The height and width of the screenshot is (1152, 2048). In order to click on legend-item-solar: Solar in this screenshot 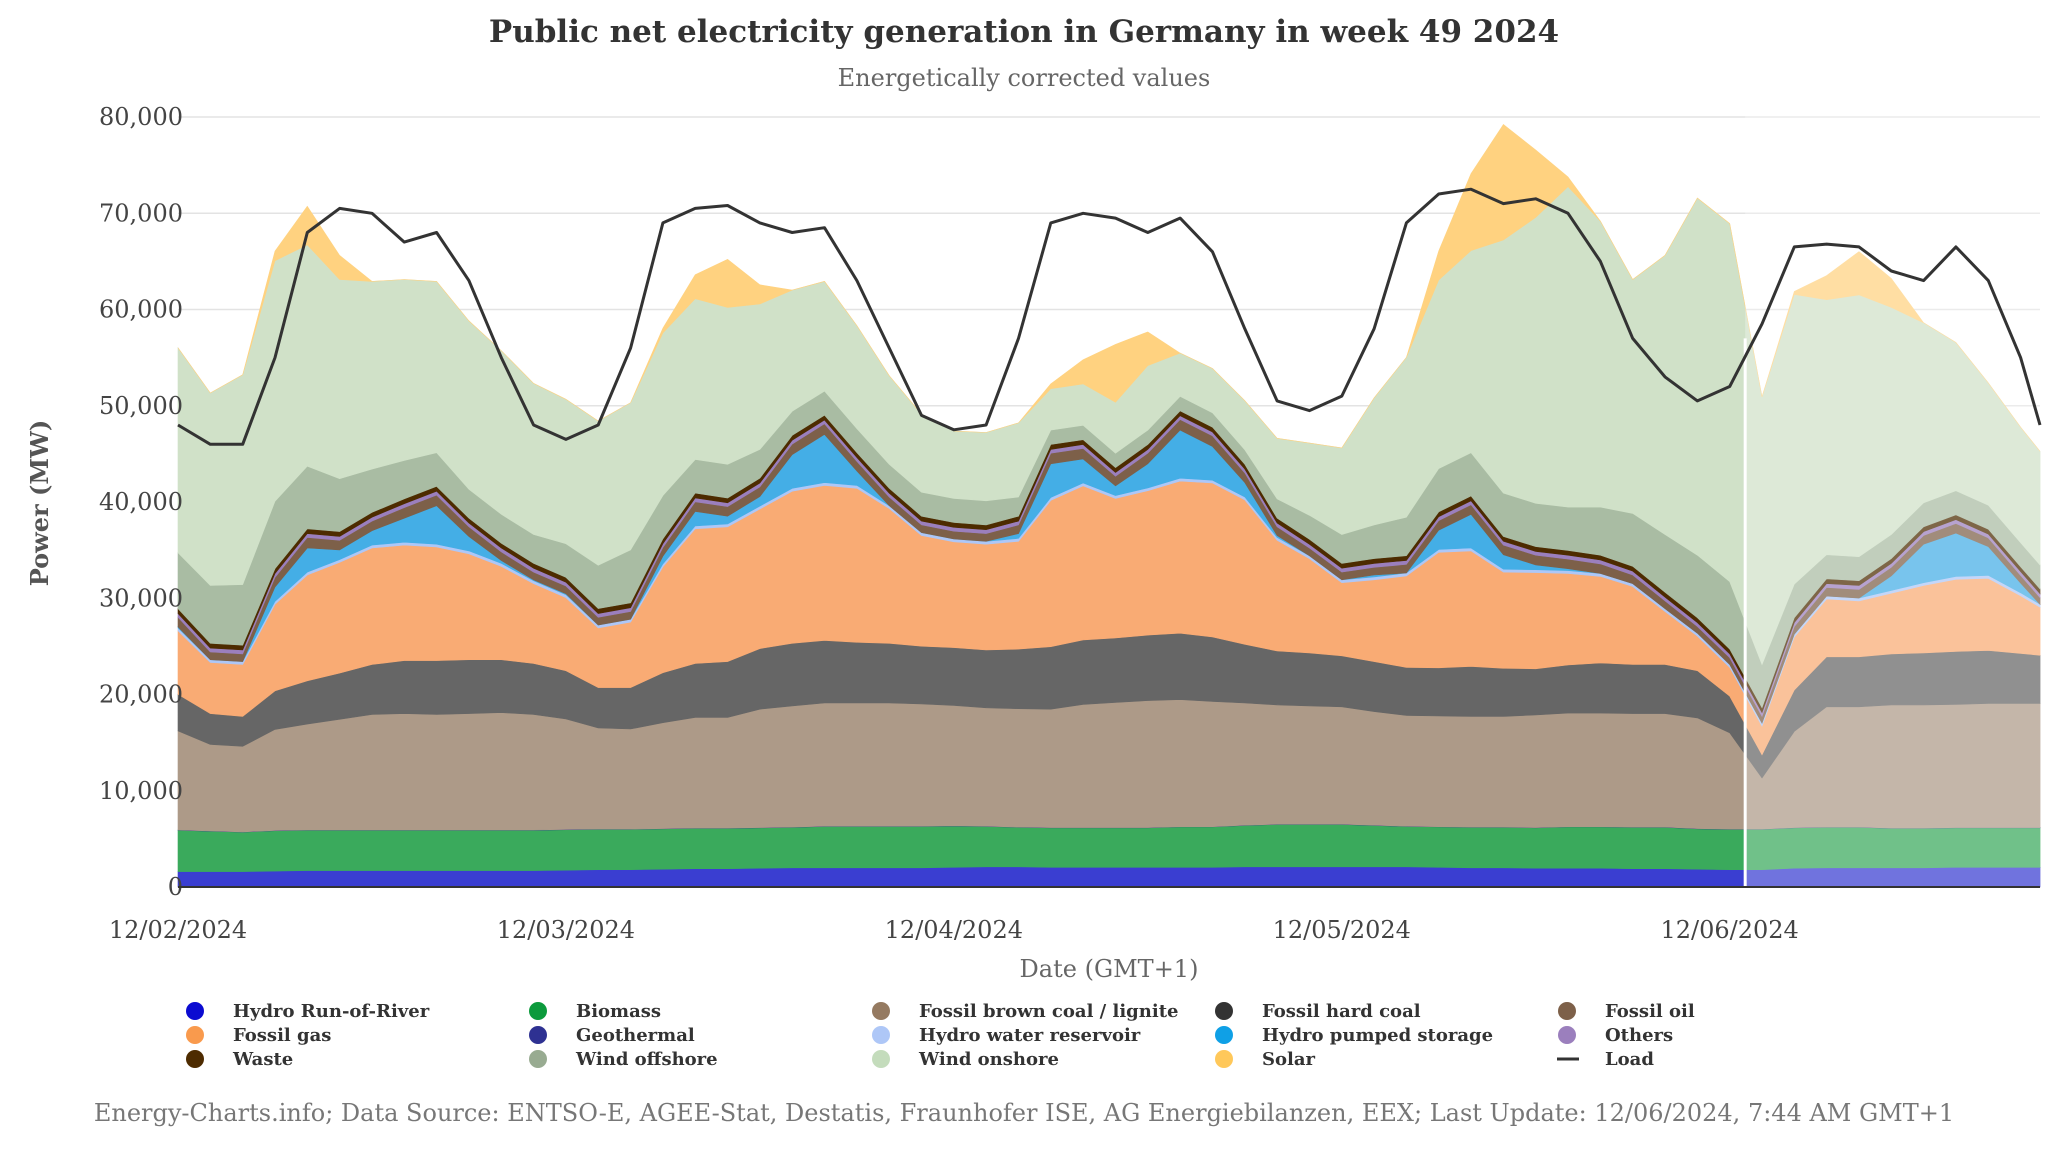, I will do `click(1265, 1059)`.